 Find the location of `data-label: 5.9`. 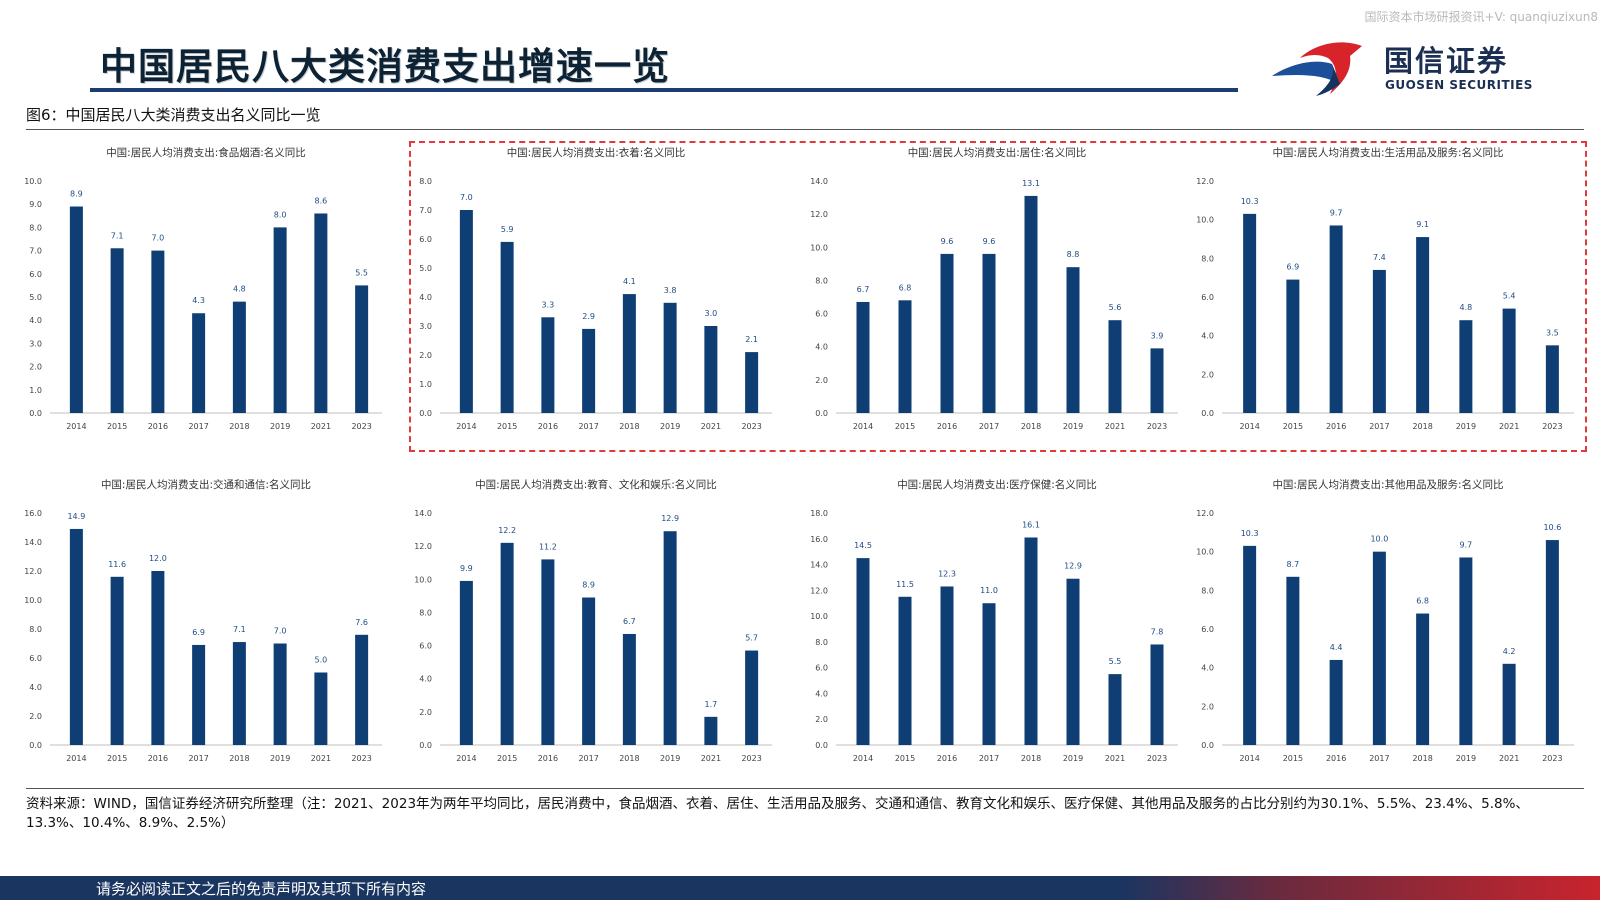

data-label: 5.9 is located at coordinates (507, 229).